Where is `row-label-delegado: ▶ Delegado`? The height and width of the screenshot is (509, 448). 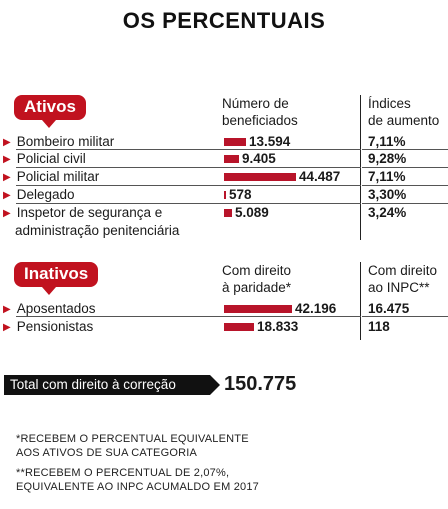
row-label-delegado: ▶ Delegado is located at coordinates (39, 194).